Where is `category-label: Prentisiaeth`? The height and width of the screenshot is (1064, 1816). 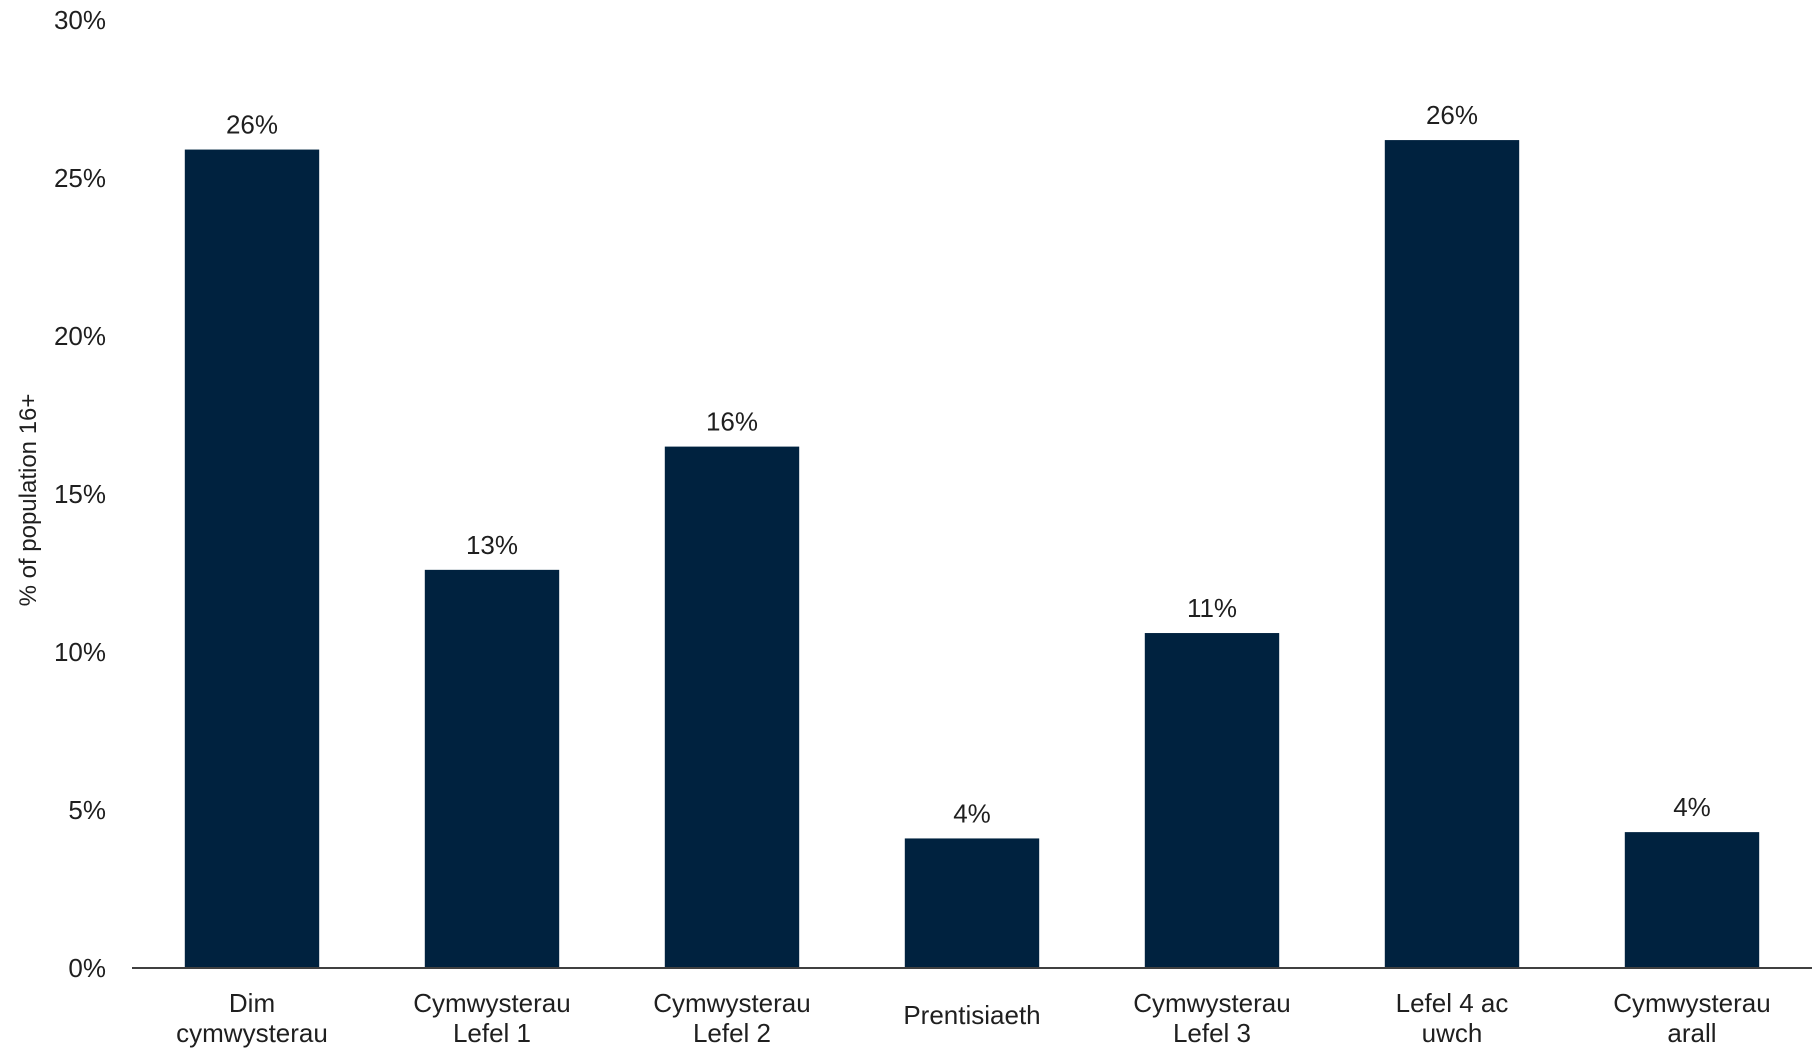
category-label: Prentisiaeth is located at coordinates (971, 1015).